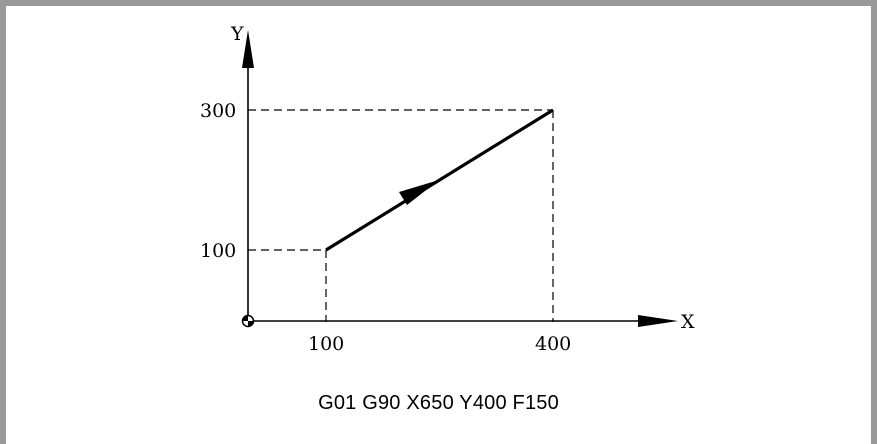 The width and height of the screenshot is (877, 444). I want to click on frame-border-top, so click(438, 3).